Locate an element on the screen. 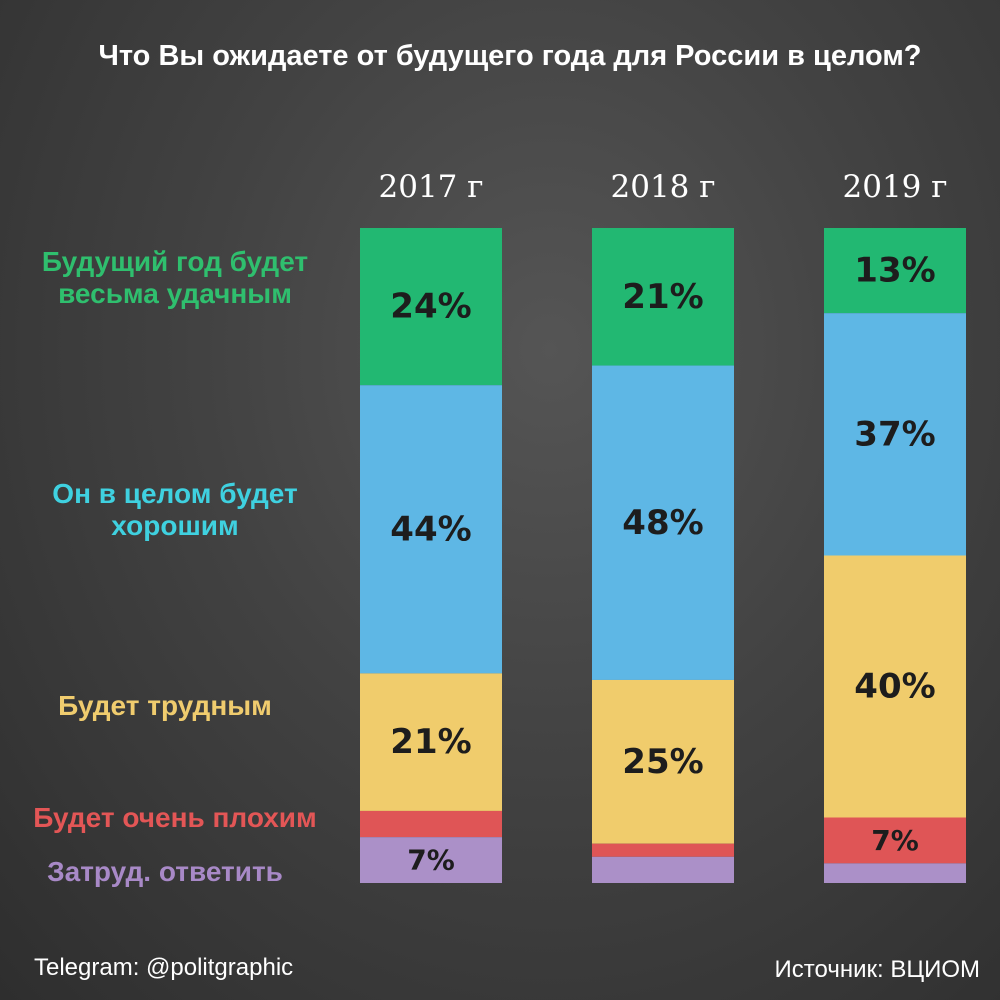  data-label-2-3: 7% is located at coordinates (895, 840).